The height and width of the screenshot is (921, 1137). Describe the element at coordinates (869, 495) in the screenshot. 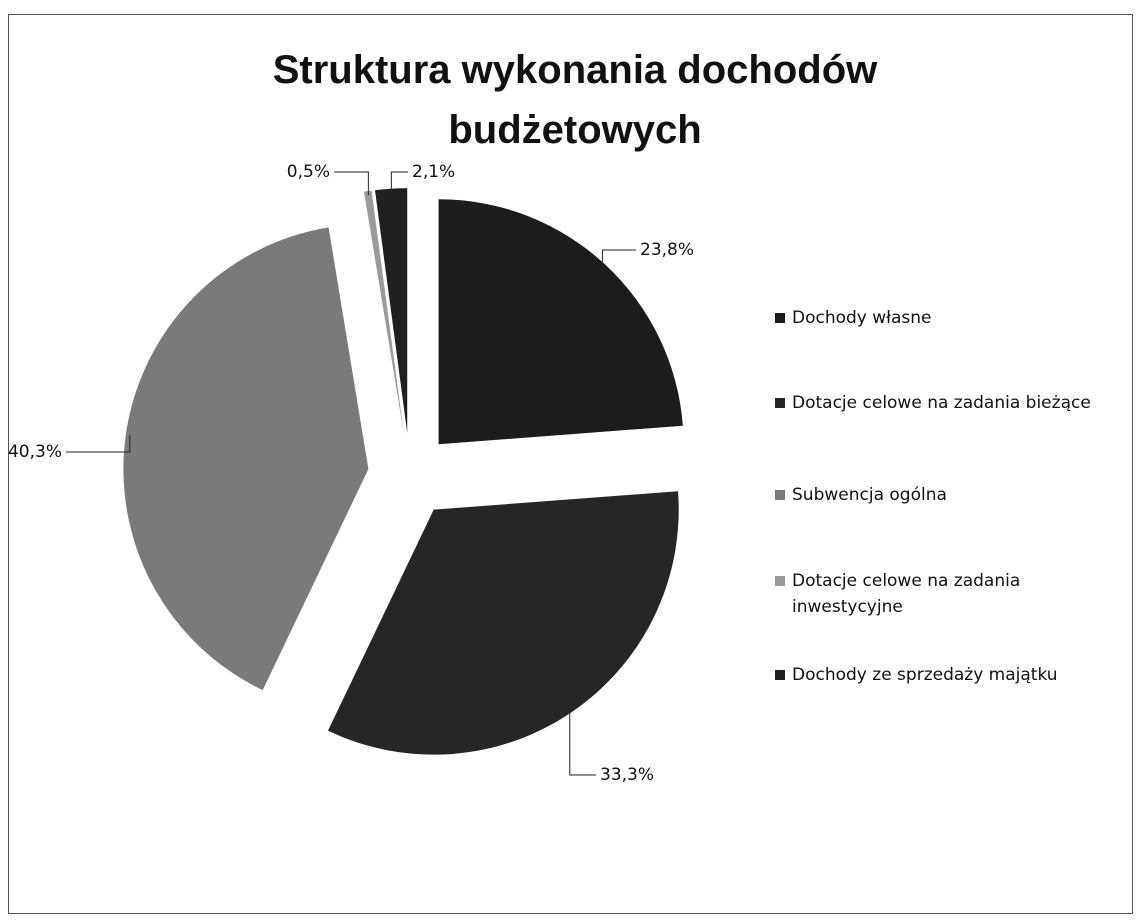

I see `legend-label: Subwencja ogólna` at that location.